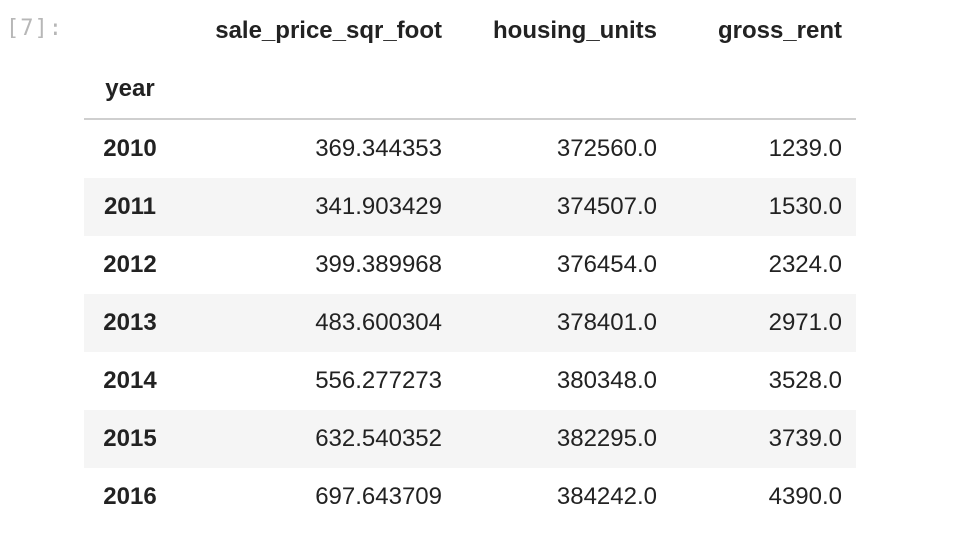  What do you see at coordinates (470, 148) in the screenshot?
I see `table-row: 2010 369.344353 372560.0 1239.0` at bounding box center [470, 148].